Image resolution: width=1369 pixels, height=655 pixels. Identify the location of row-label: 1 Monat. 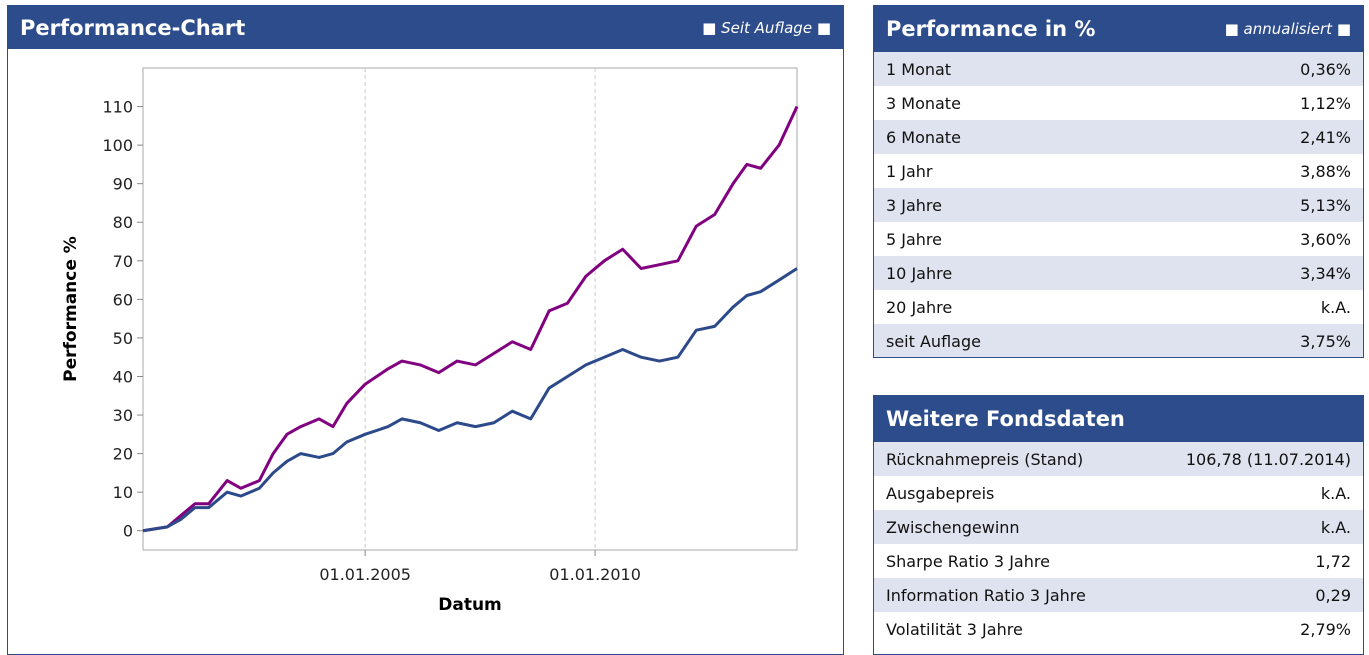
(919, 69).